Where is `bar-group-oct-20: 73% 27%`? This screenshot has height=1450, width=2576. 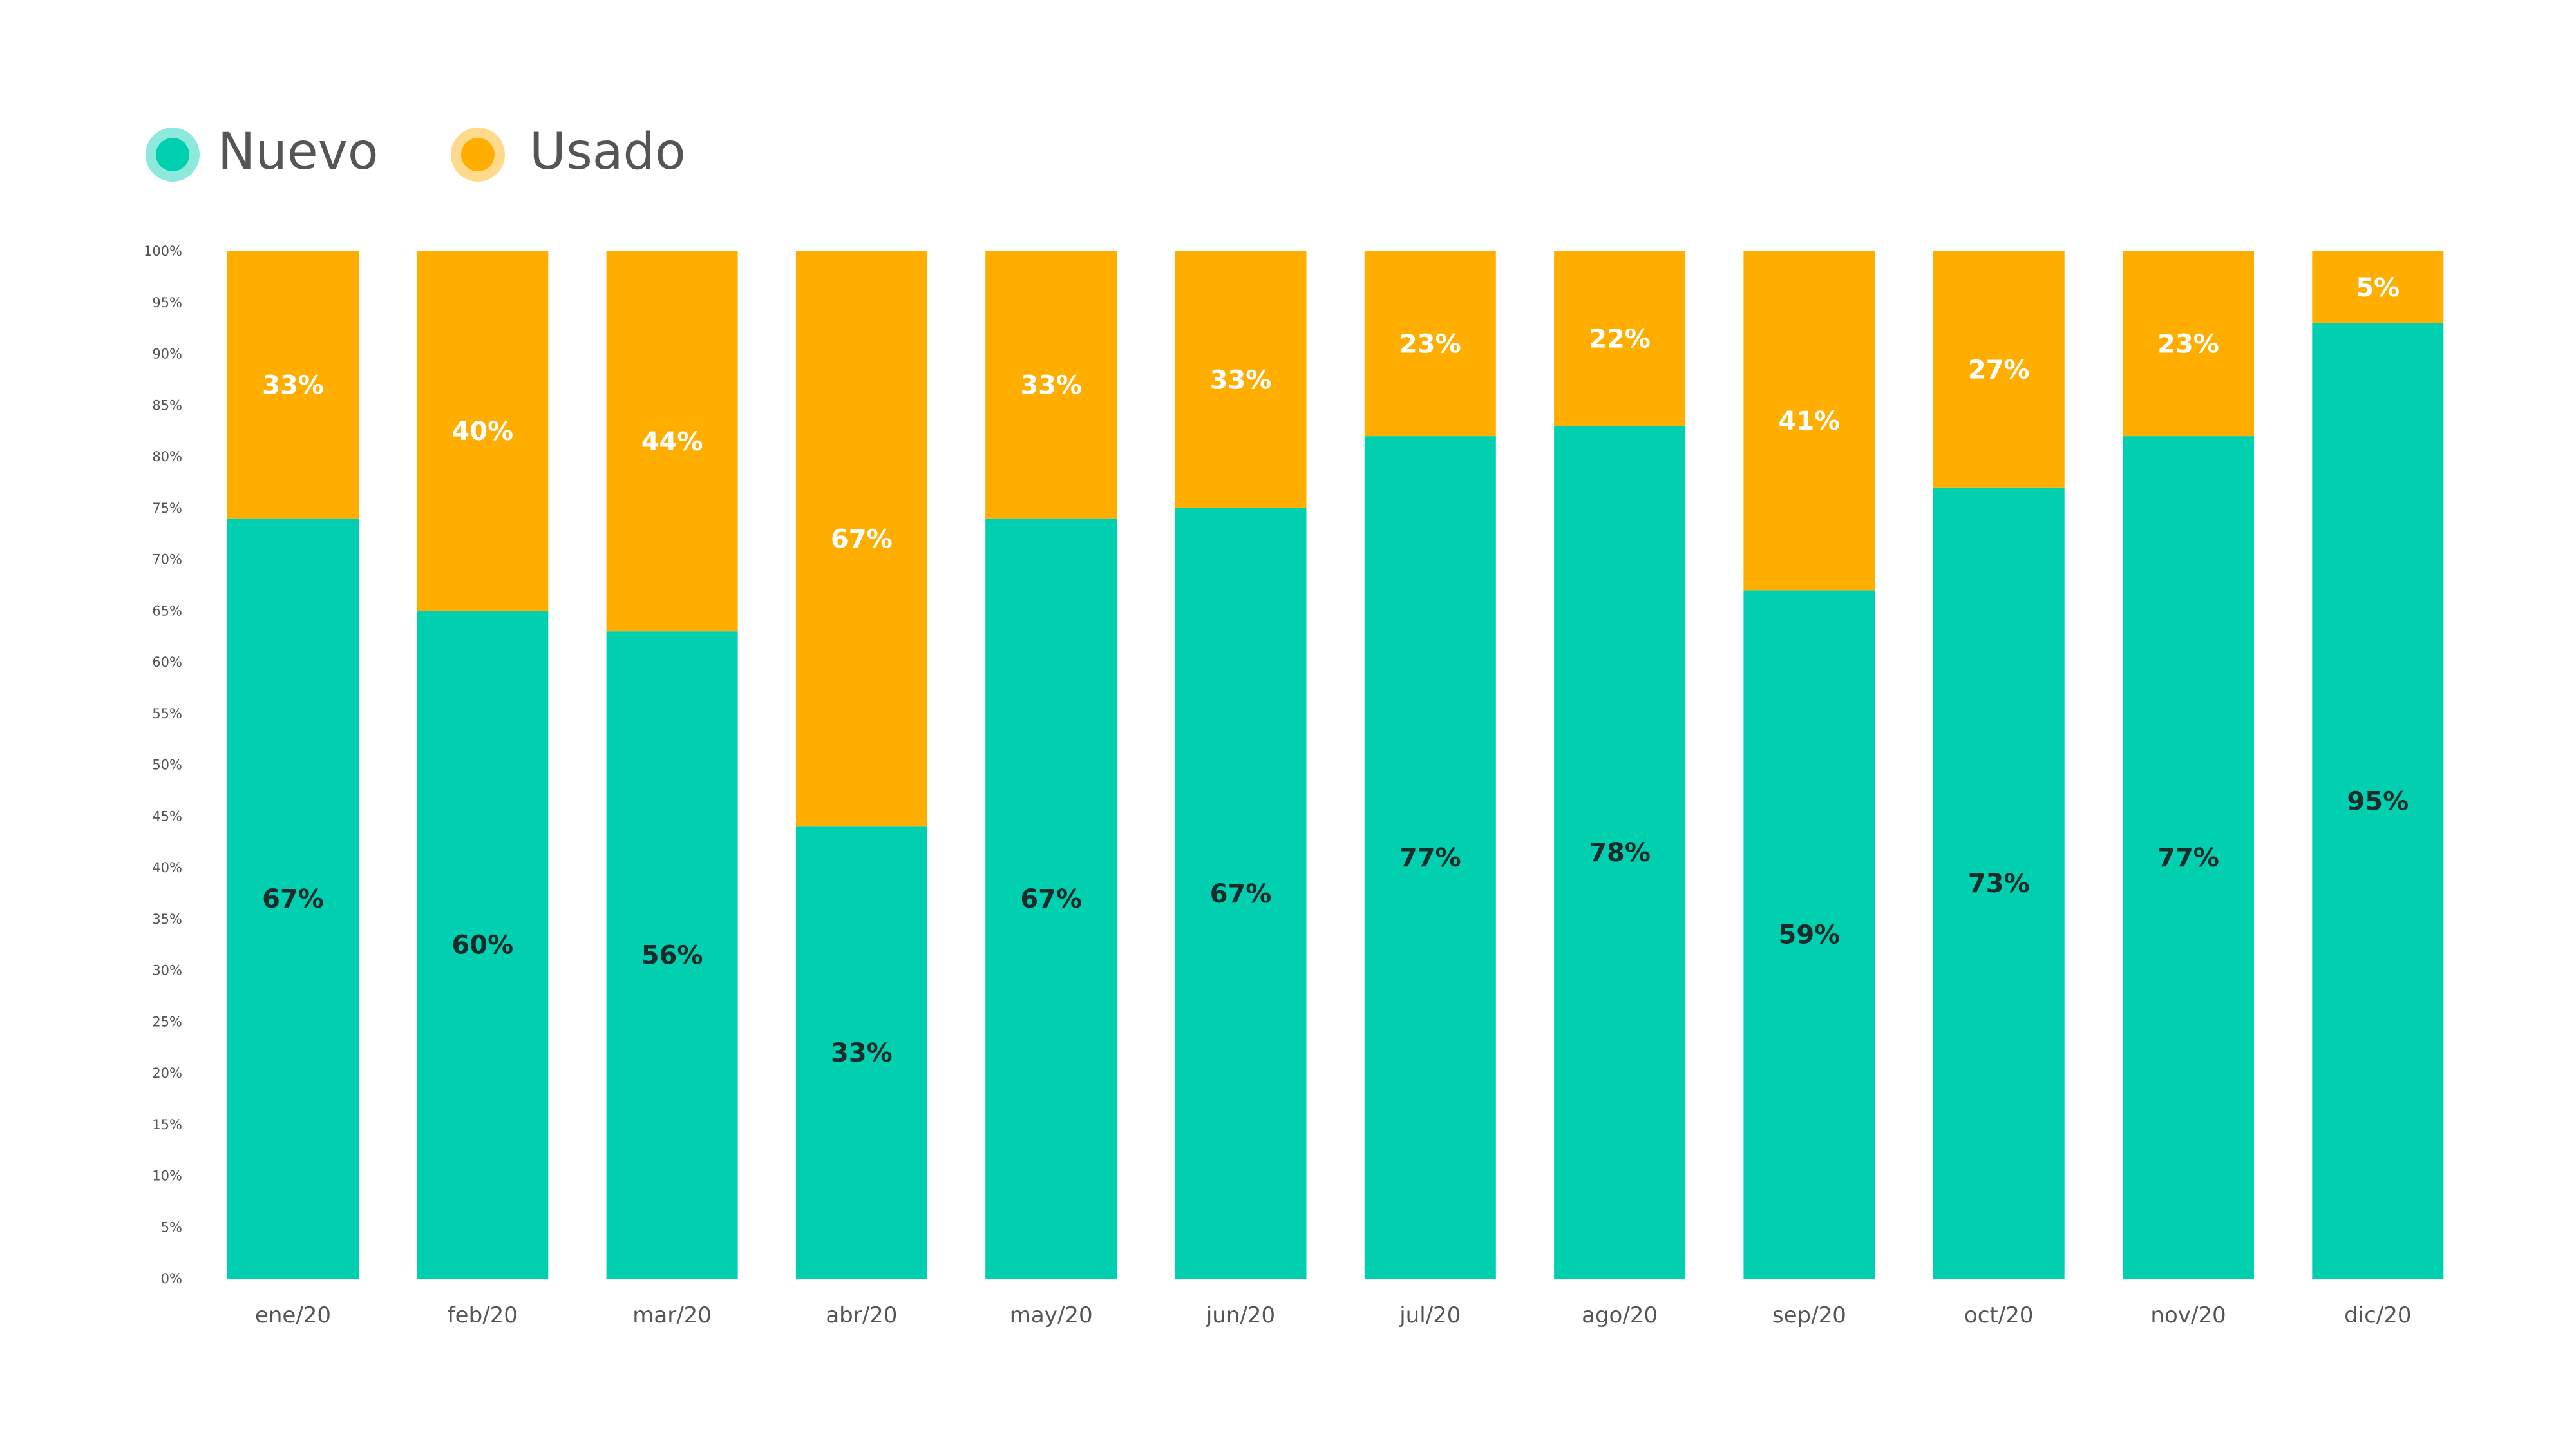
bar-group-oct-20: 73% 27% is located at coordinates (1999, 765).